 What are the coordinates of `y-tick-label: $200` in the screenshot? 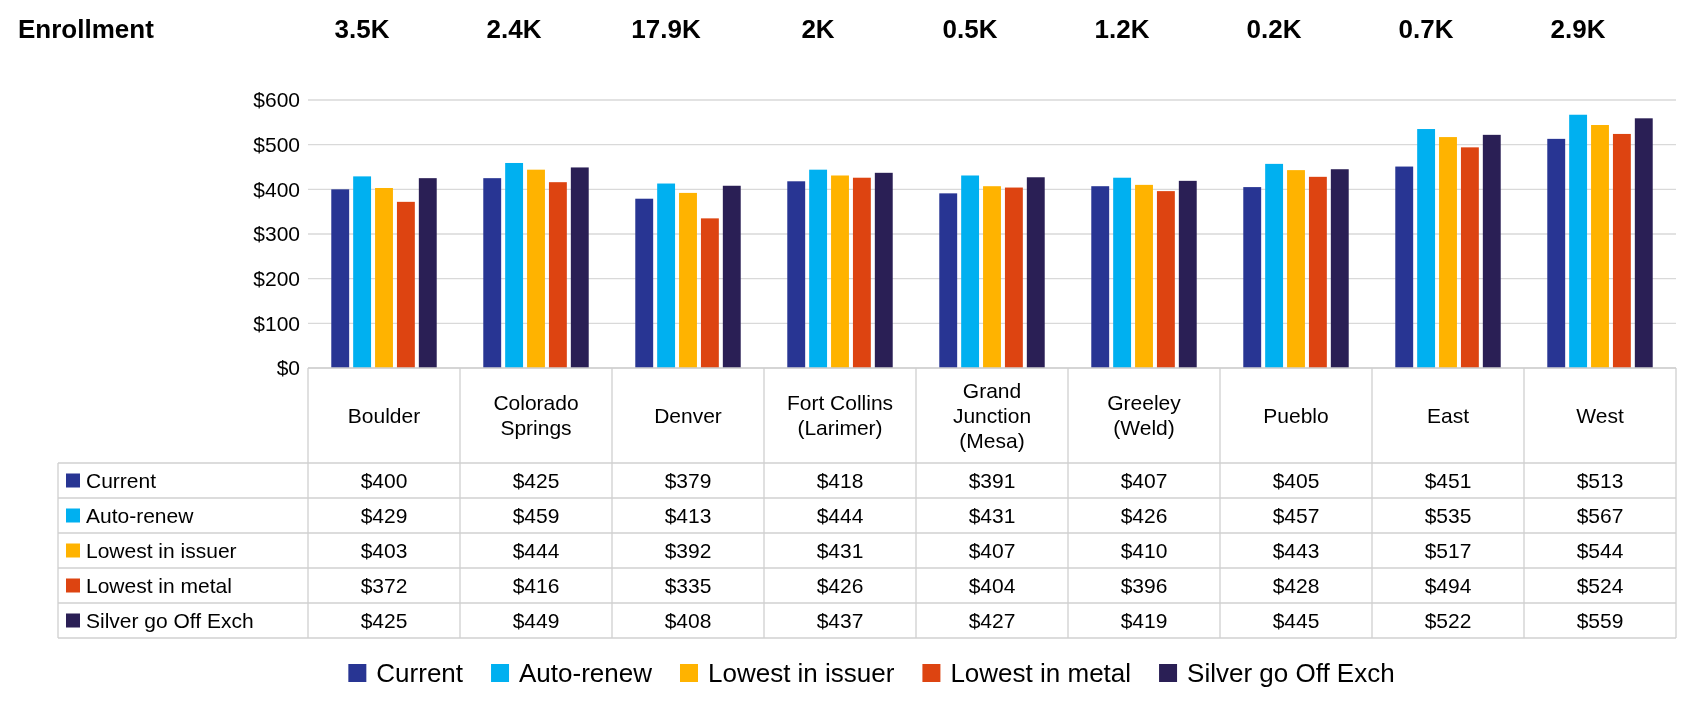 It's located at (276, 279).